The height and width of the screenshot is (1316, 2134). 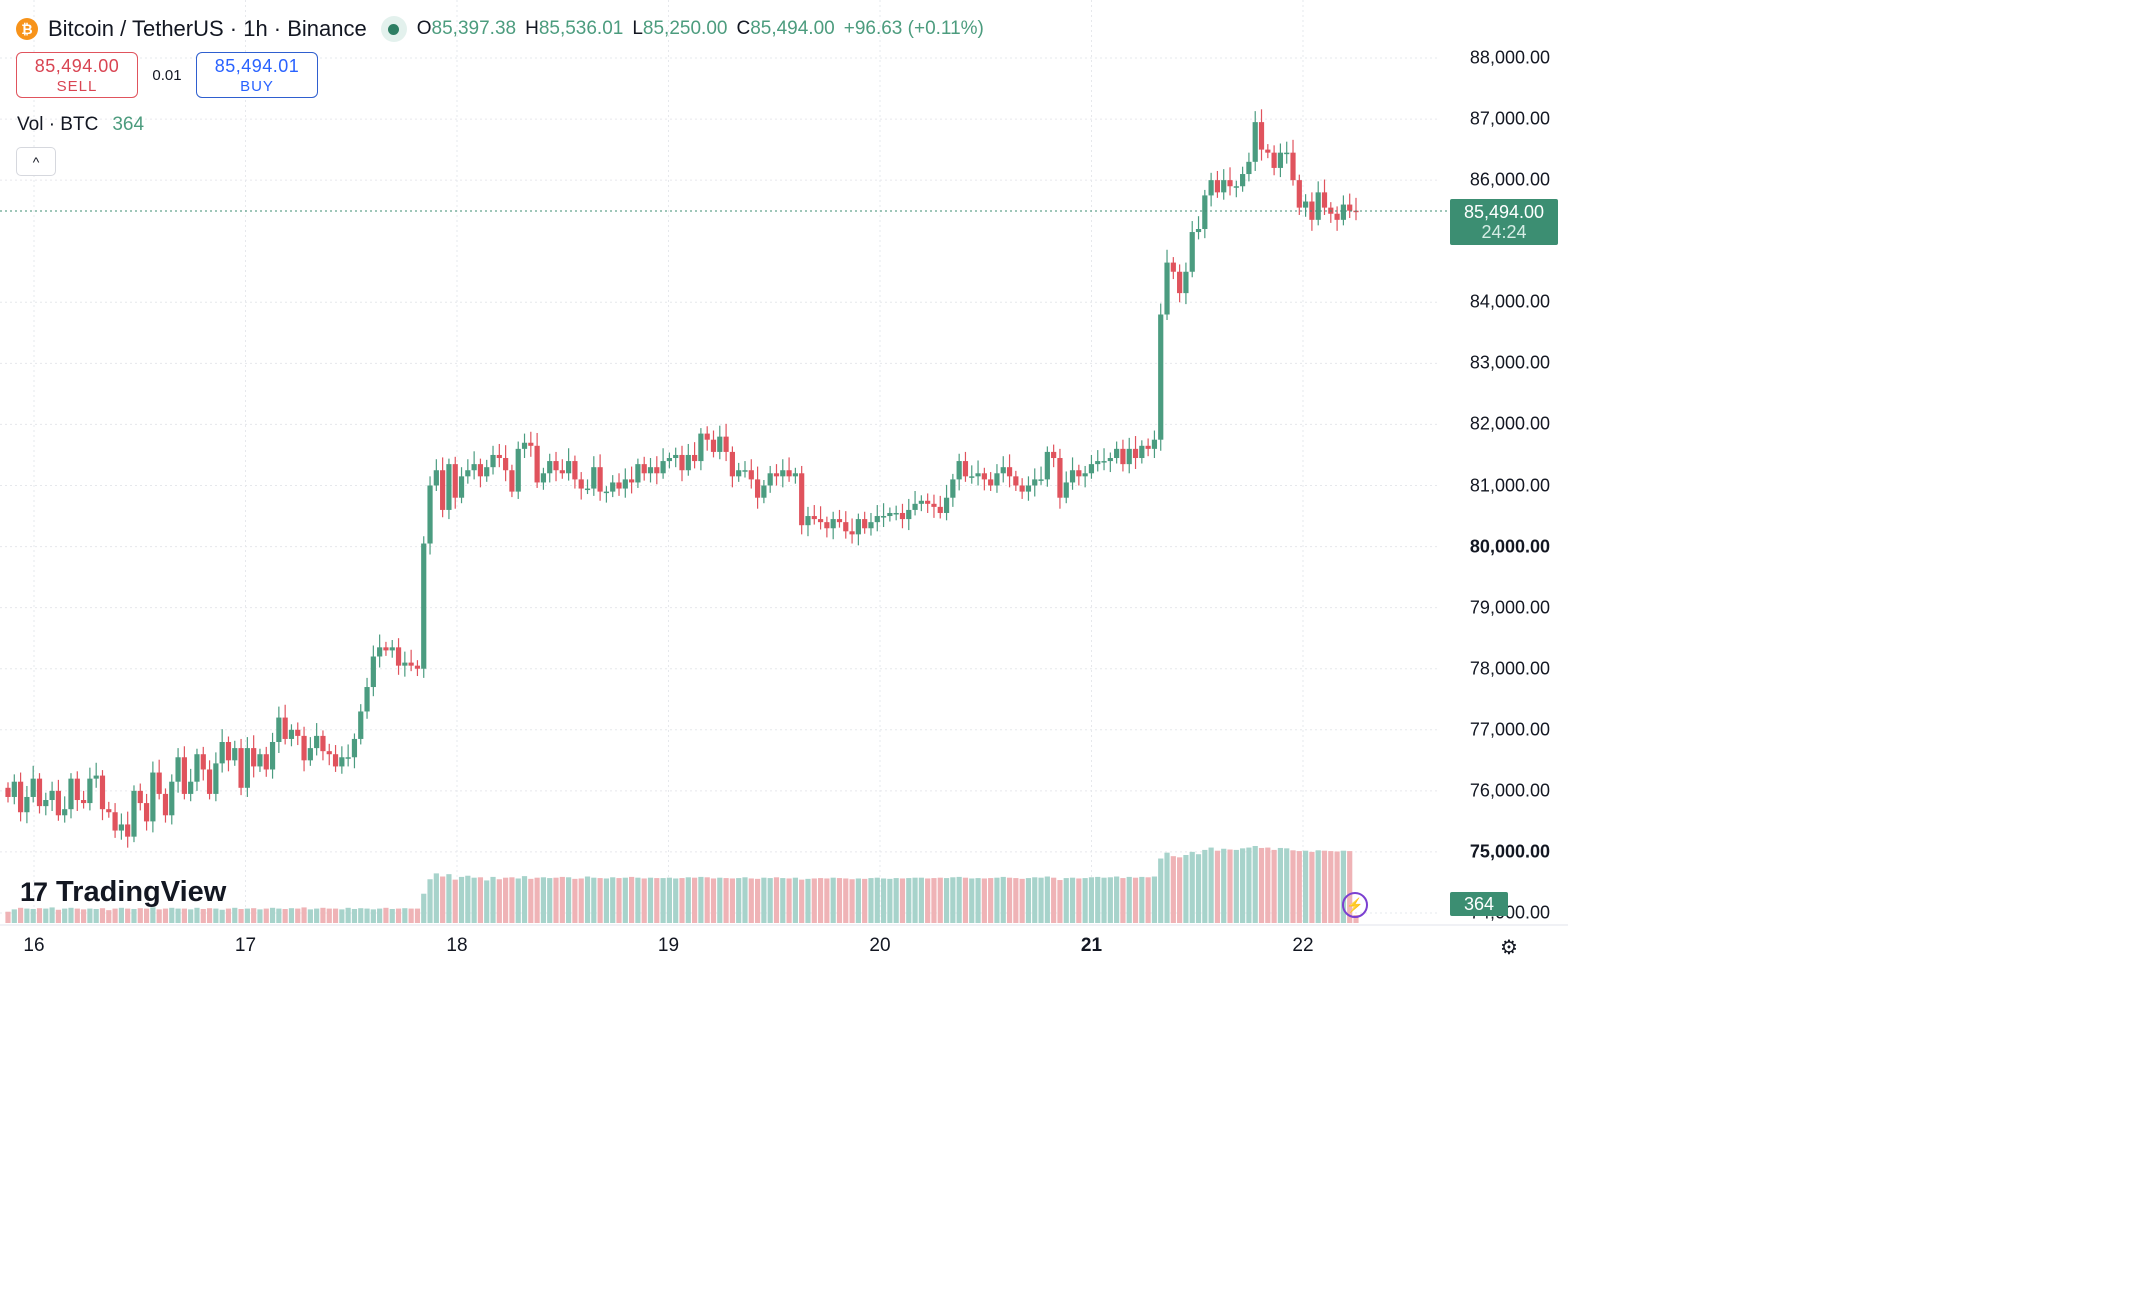 I want to click on y-tick-label: 87,000.00, so click(x=1509, y=118).